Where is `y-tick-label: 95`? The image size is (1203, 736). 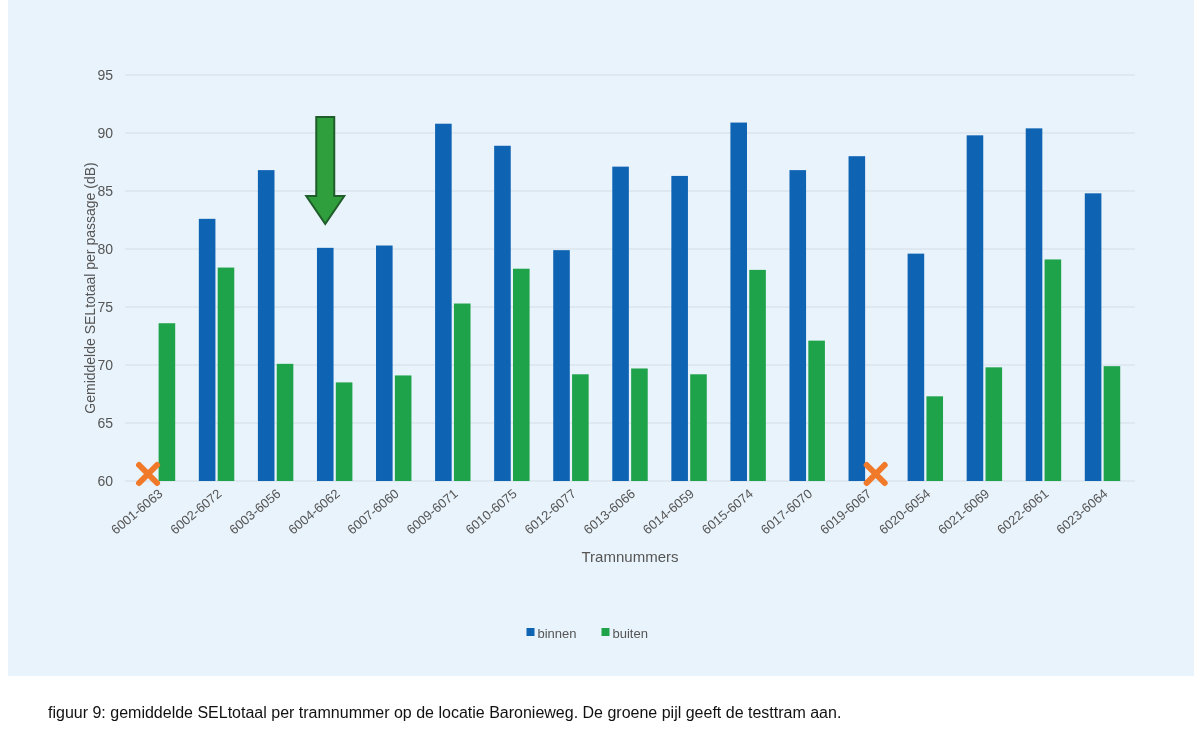 y-tick-label: 95 is located at coordinates (105, 74).